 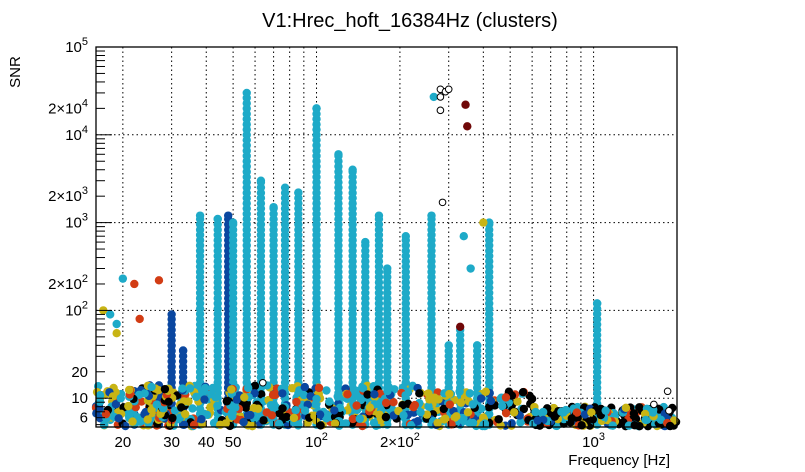 What do you see at coordinates (68, 107) in the screenshot?
I see `y-tick-label: 2×10⁴` at bounding box center [68, 107].